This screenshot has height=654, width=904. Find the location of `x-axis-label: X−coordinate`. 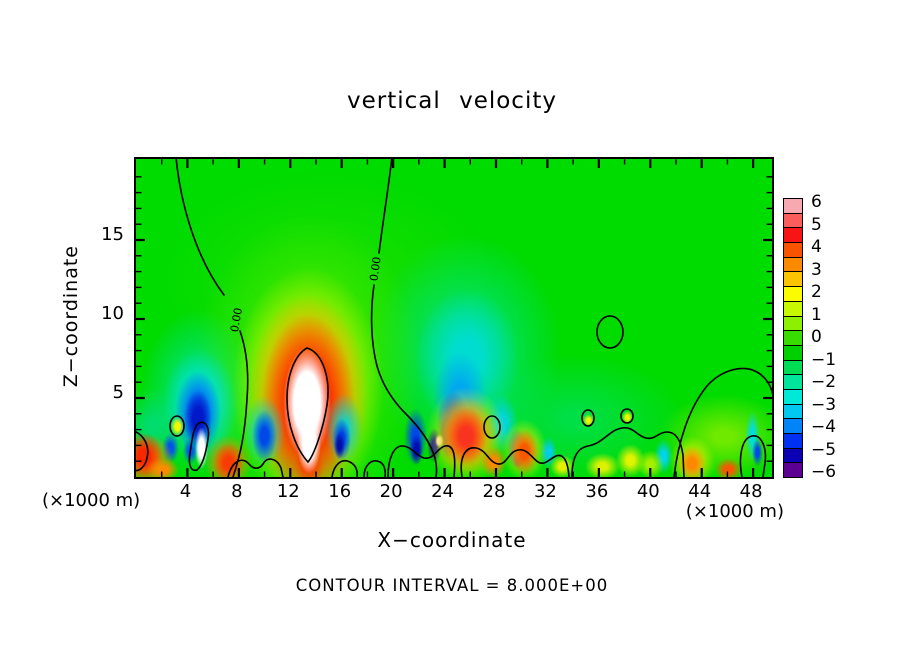

x-axis-label: X−coordinate is located at coordinates (452, 540).